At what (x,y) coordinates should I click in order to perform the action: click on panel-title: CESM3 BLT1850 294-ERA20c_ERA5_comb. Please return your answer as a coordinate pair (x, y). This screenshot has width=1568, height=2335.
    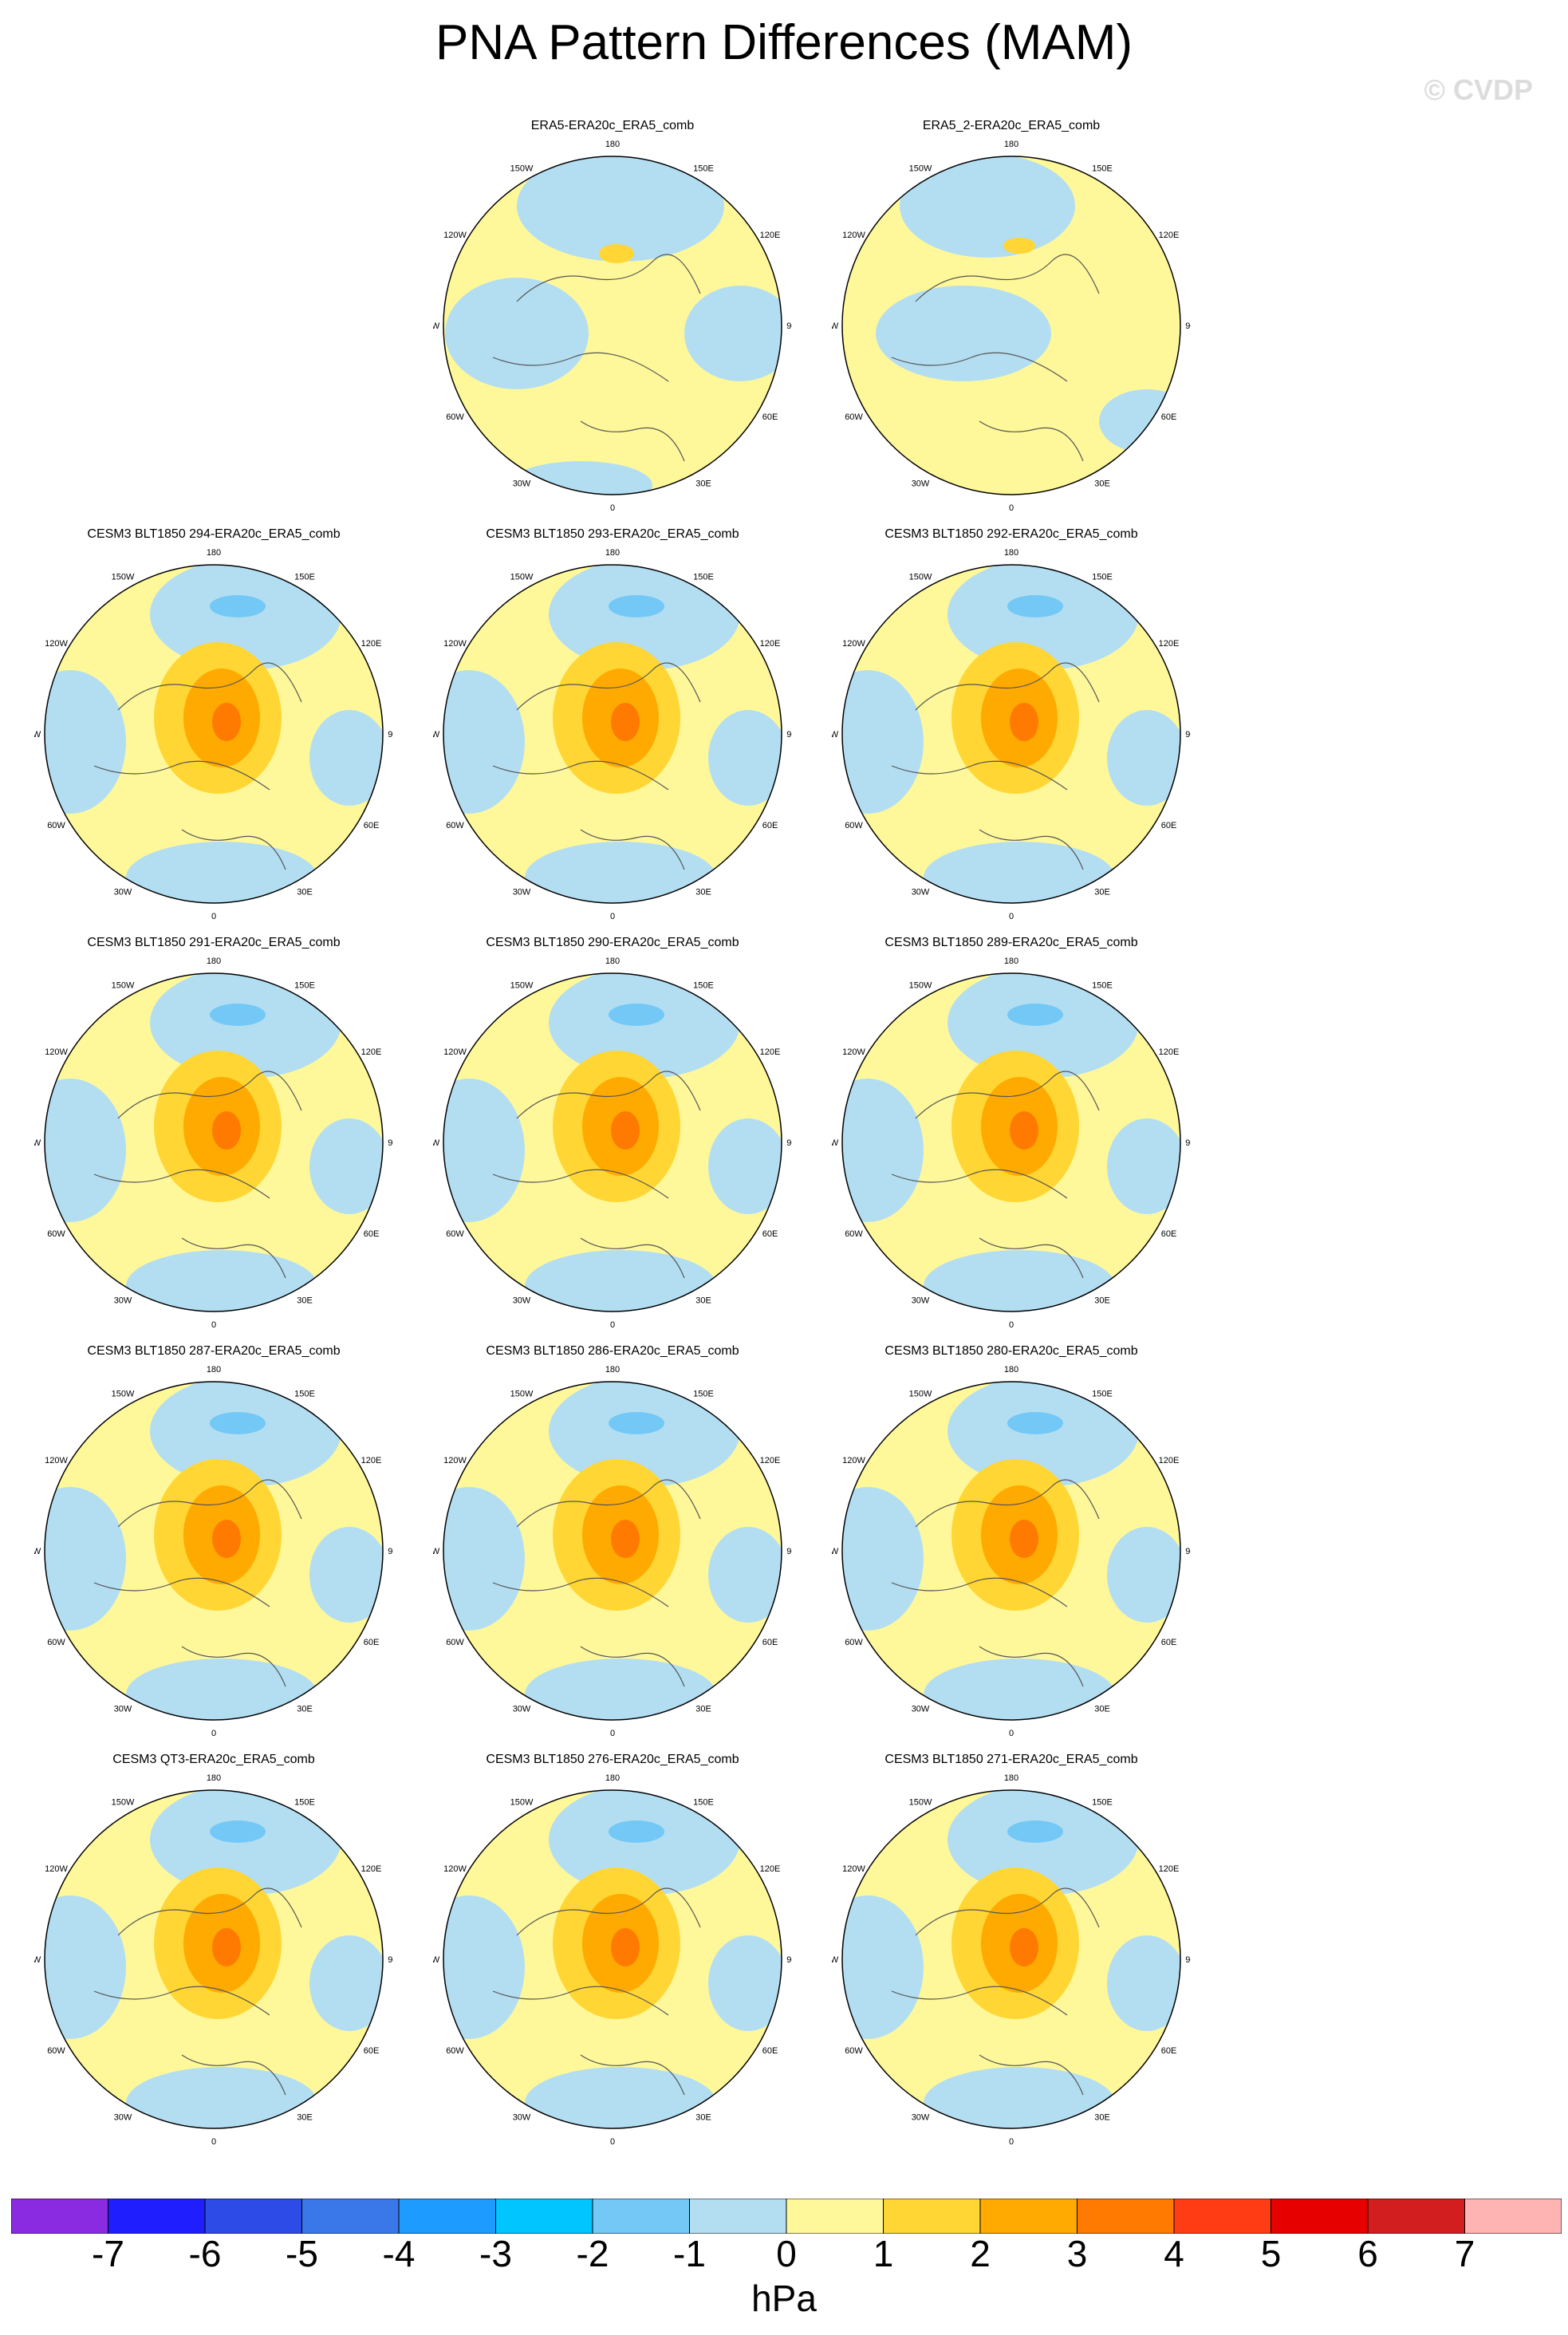
    Looking at the image, I should click on (214, 534).